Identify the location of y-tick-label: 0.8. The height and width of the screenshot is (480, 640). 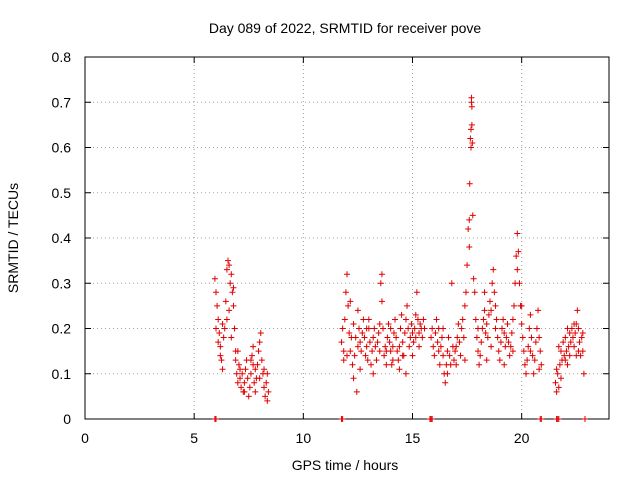
(62, 57).